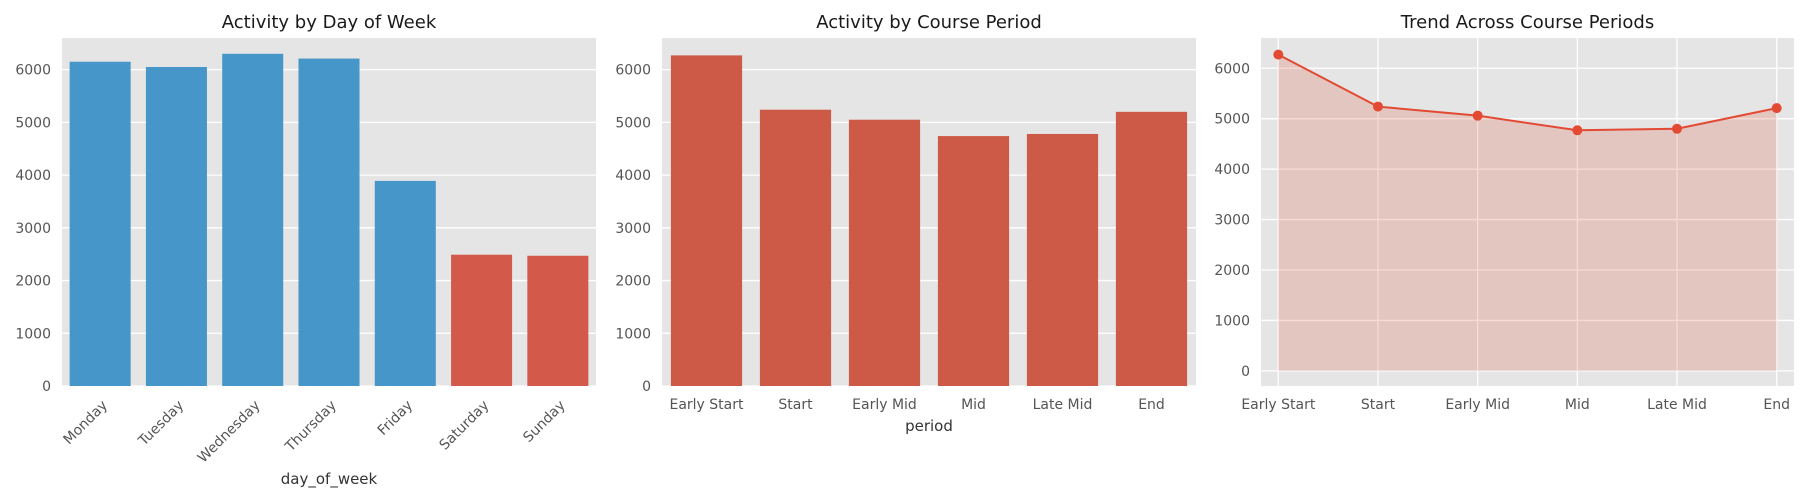 This screenshot has height=500, width=1800. Describe the element at coordinates (464, 426) in the screenshot. I see `x-tick-label: Saturday` at that location.